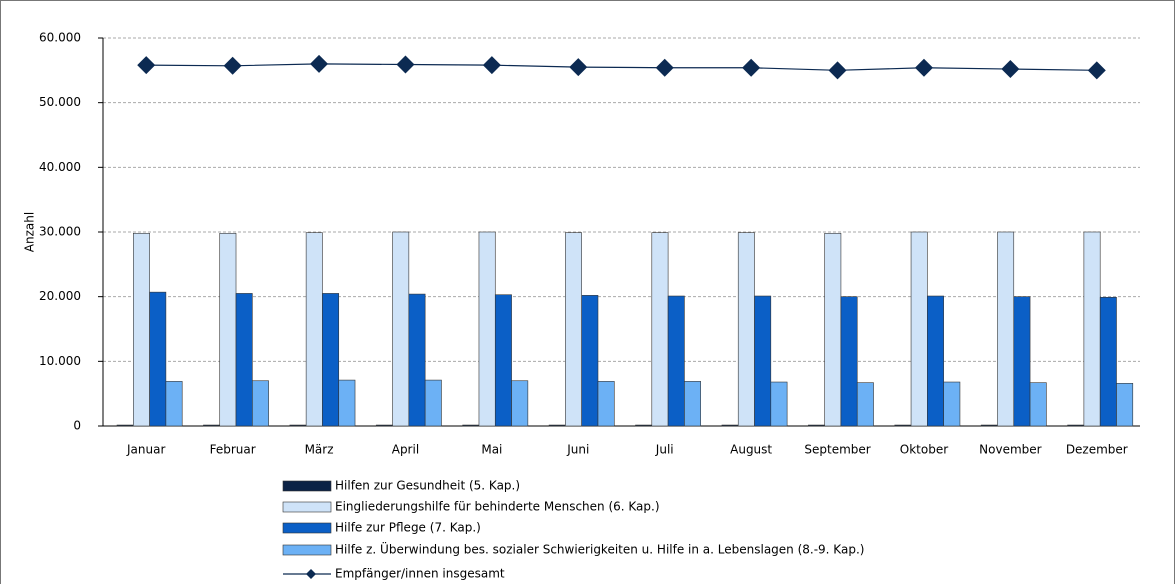  Describe the element at coordinates (60, 167) in the screenshot. I see `y-tick-label: 40.000` at that location.